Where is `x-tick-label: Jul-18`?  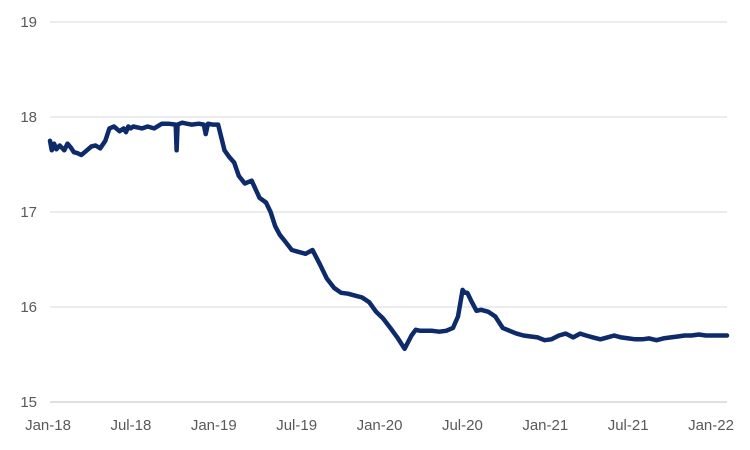
x-tick-label: Jul-18 is located at coordinates (130, 425).